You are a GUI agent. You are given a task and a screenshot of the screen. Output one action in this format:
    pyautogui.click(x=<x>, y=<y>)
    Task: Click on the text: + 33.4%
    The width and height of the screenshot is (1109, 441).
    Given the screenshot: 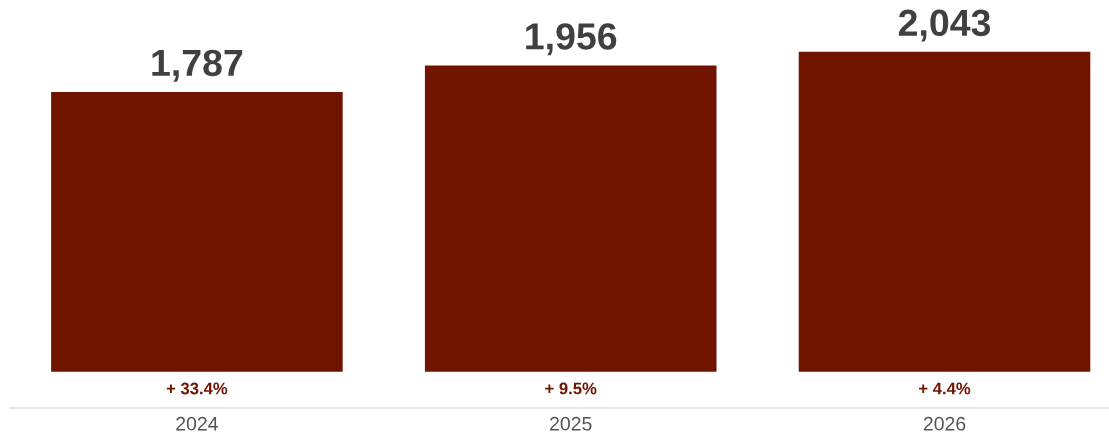 What is the action you would take?
    pyautogui.click(x=197, y=388)
    